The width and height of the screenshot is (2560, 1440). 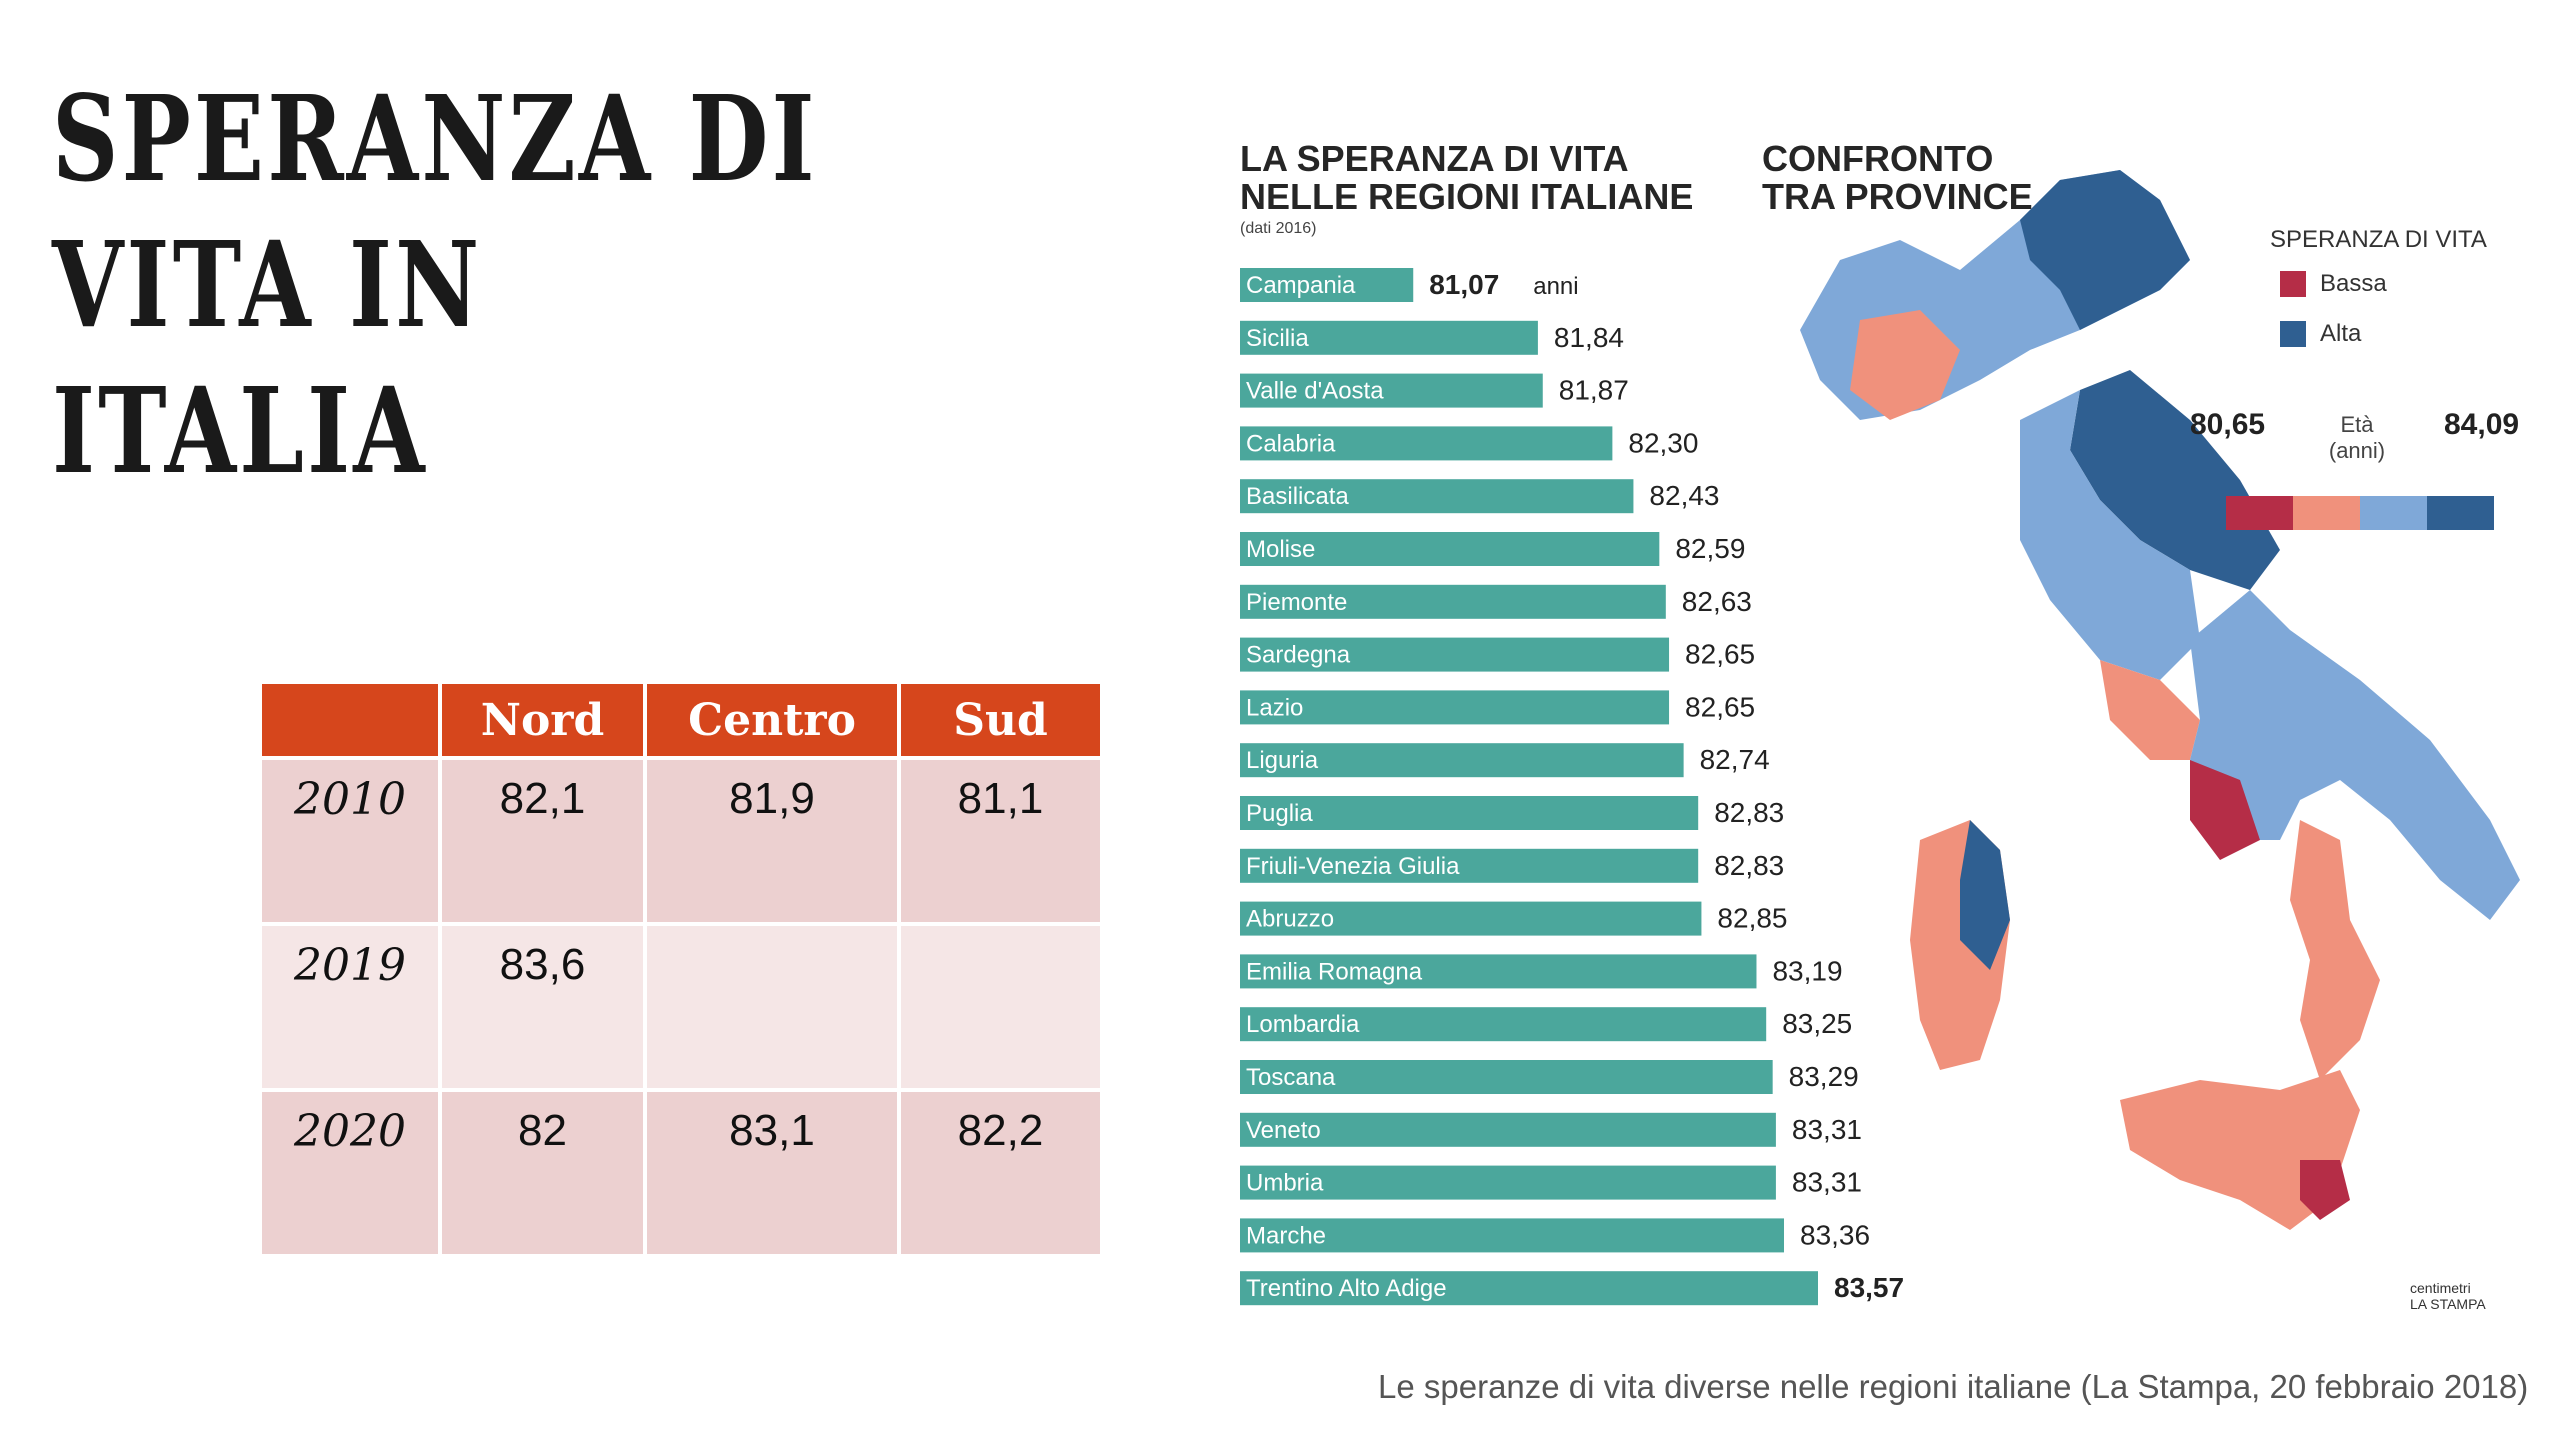 I want to click on table-cell-centro: 81,9, so click(x=772, y=841).